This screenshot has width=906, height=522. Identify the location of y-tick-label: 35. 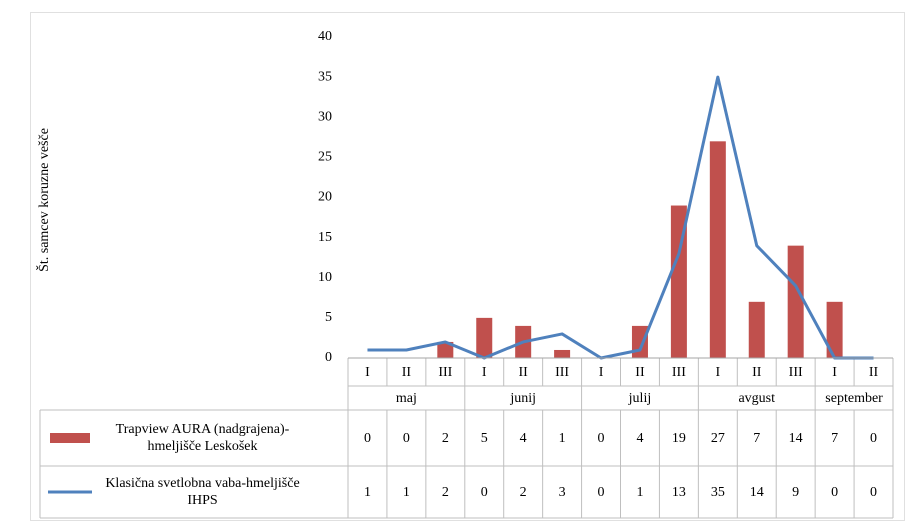
(325, 76).